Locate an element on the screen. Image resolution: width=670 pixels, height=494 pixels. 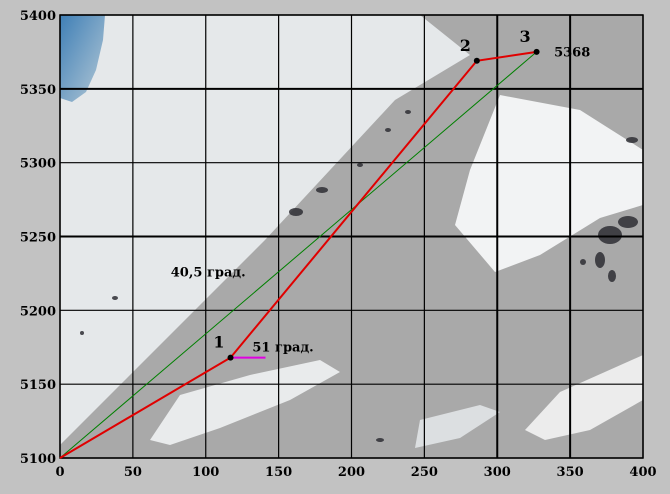
annotation-2: 40,5 град. is located at coordinates (208, 272).